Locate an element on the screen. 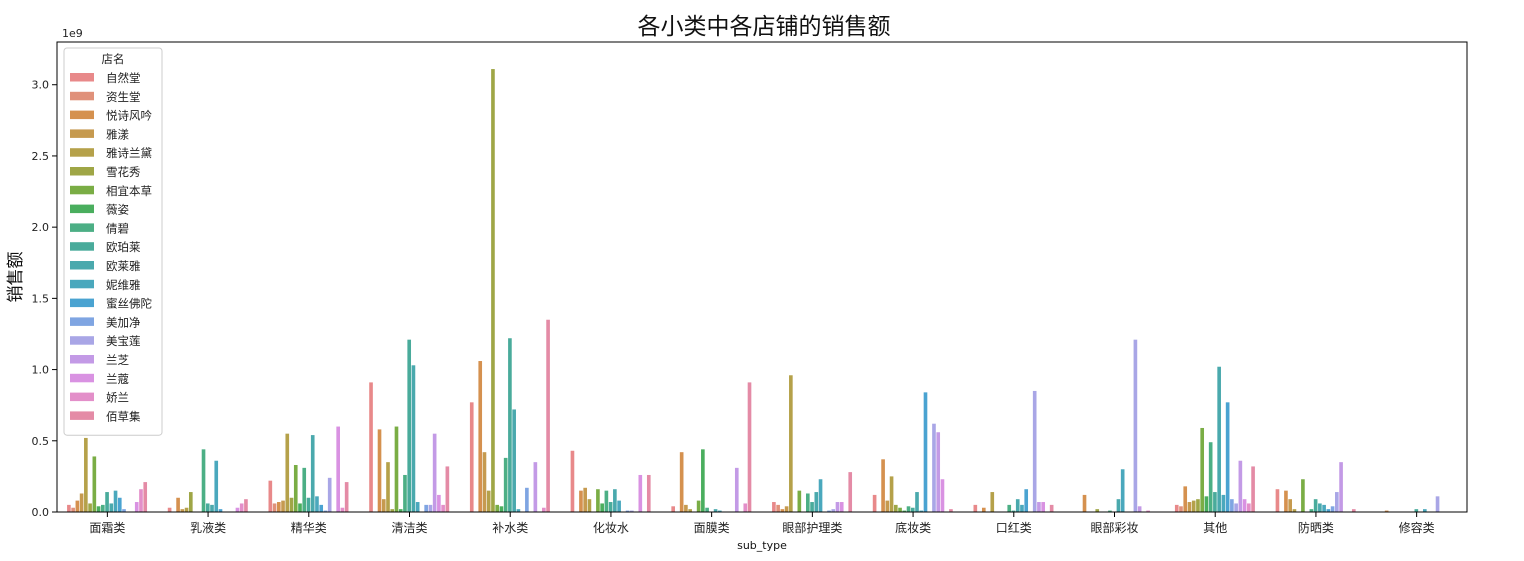 The image size is (1524, 561). x-tick-label: 面膜类 is located at coordinates (712, 528).